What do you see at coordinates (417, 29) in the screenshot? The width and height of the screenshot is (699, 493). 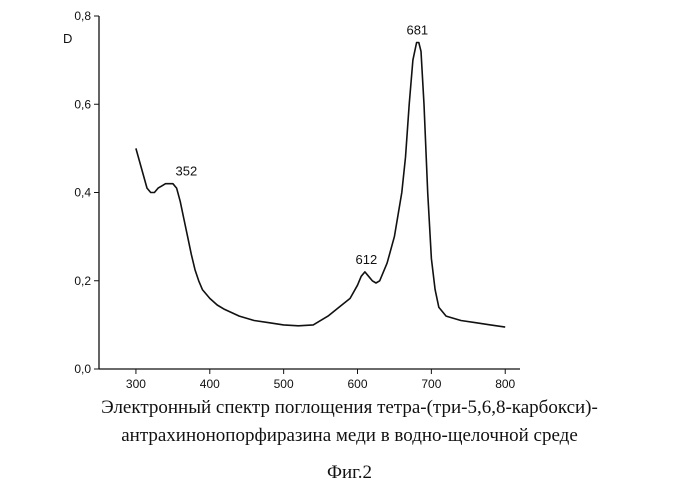 I see `peak-label: 681` at bounding box center [417, 29].